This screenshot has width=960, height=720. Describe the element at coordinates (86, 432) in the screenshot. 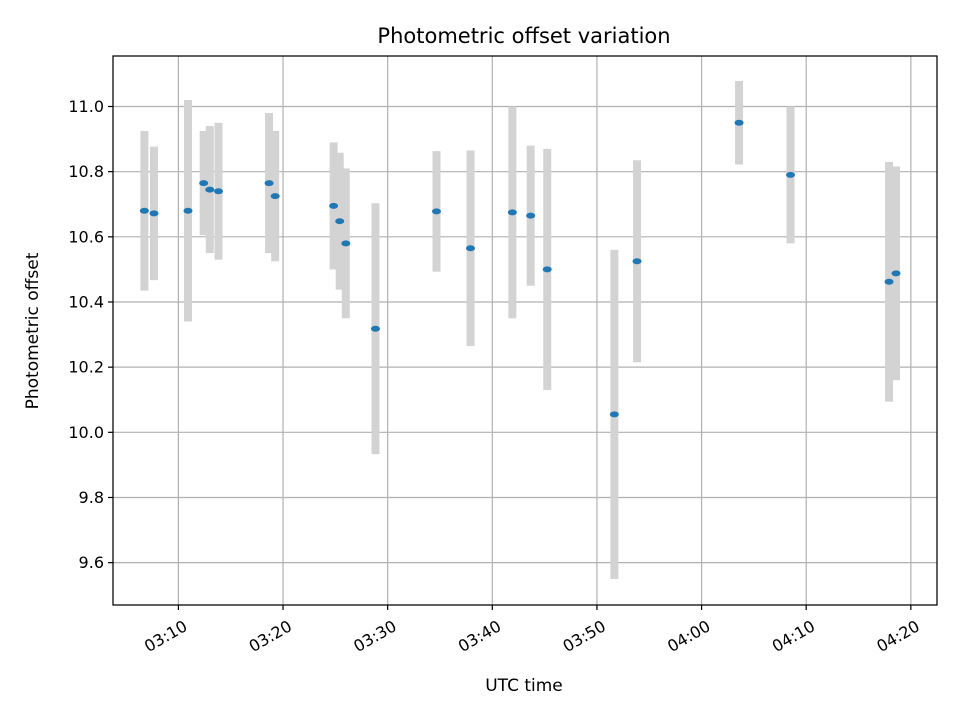

I see `y-tick-label: 10.0` at that location.